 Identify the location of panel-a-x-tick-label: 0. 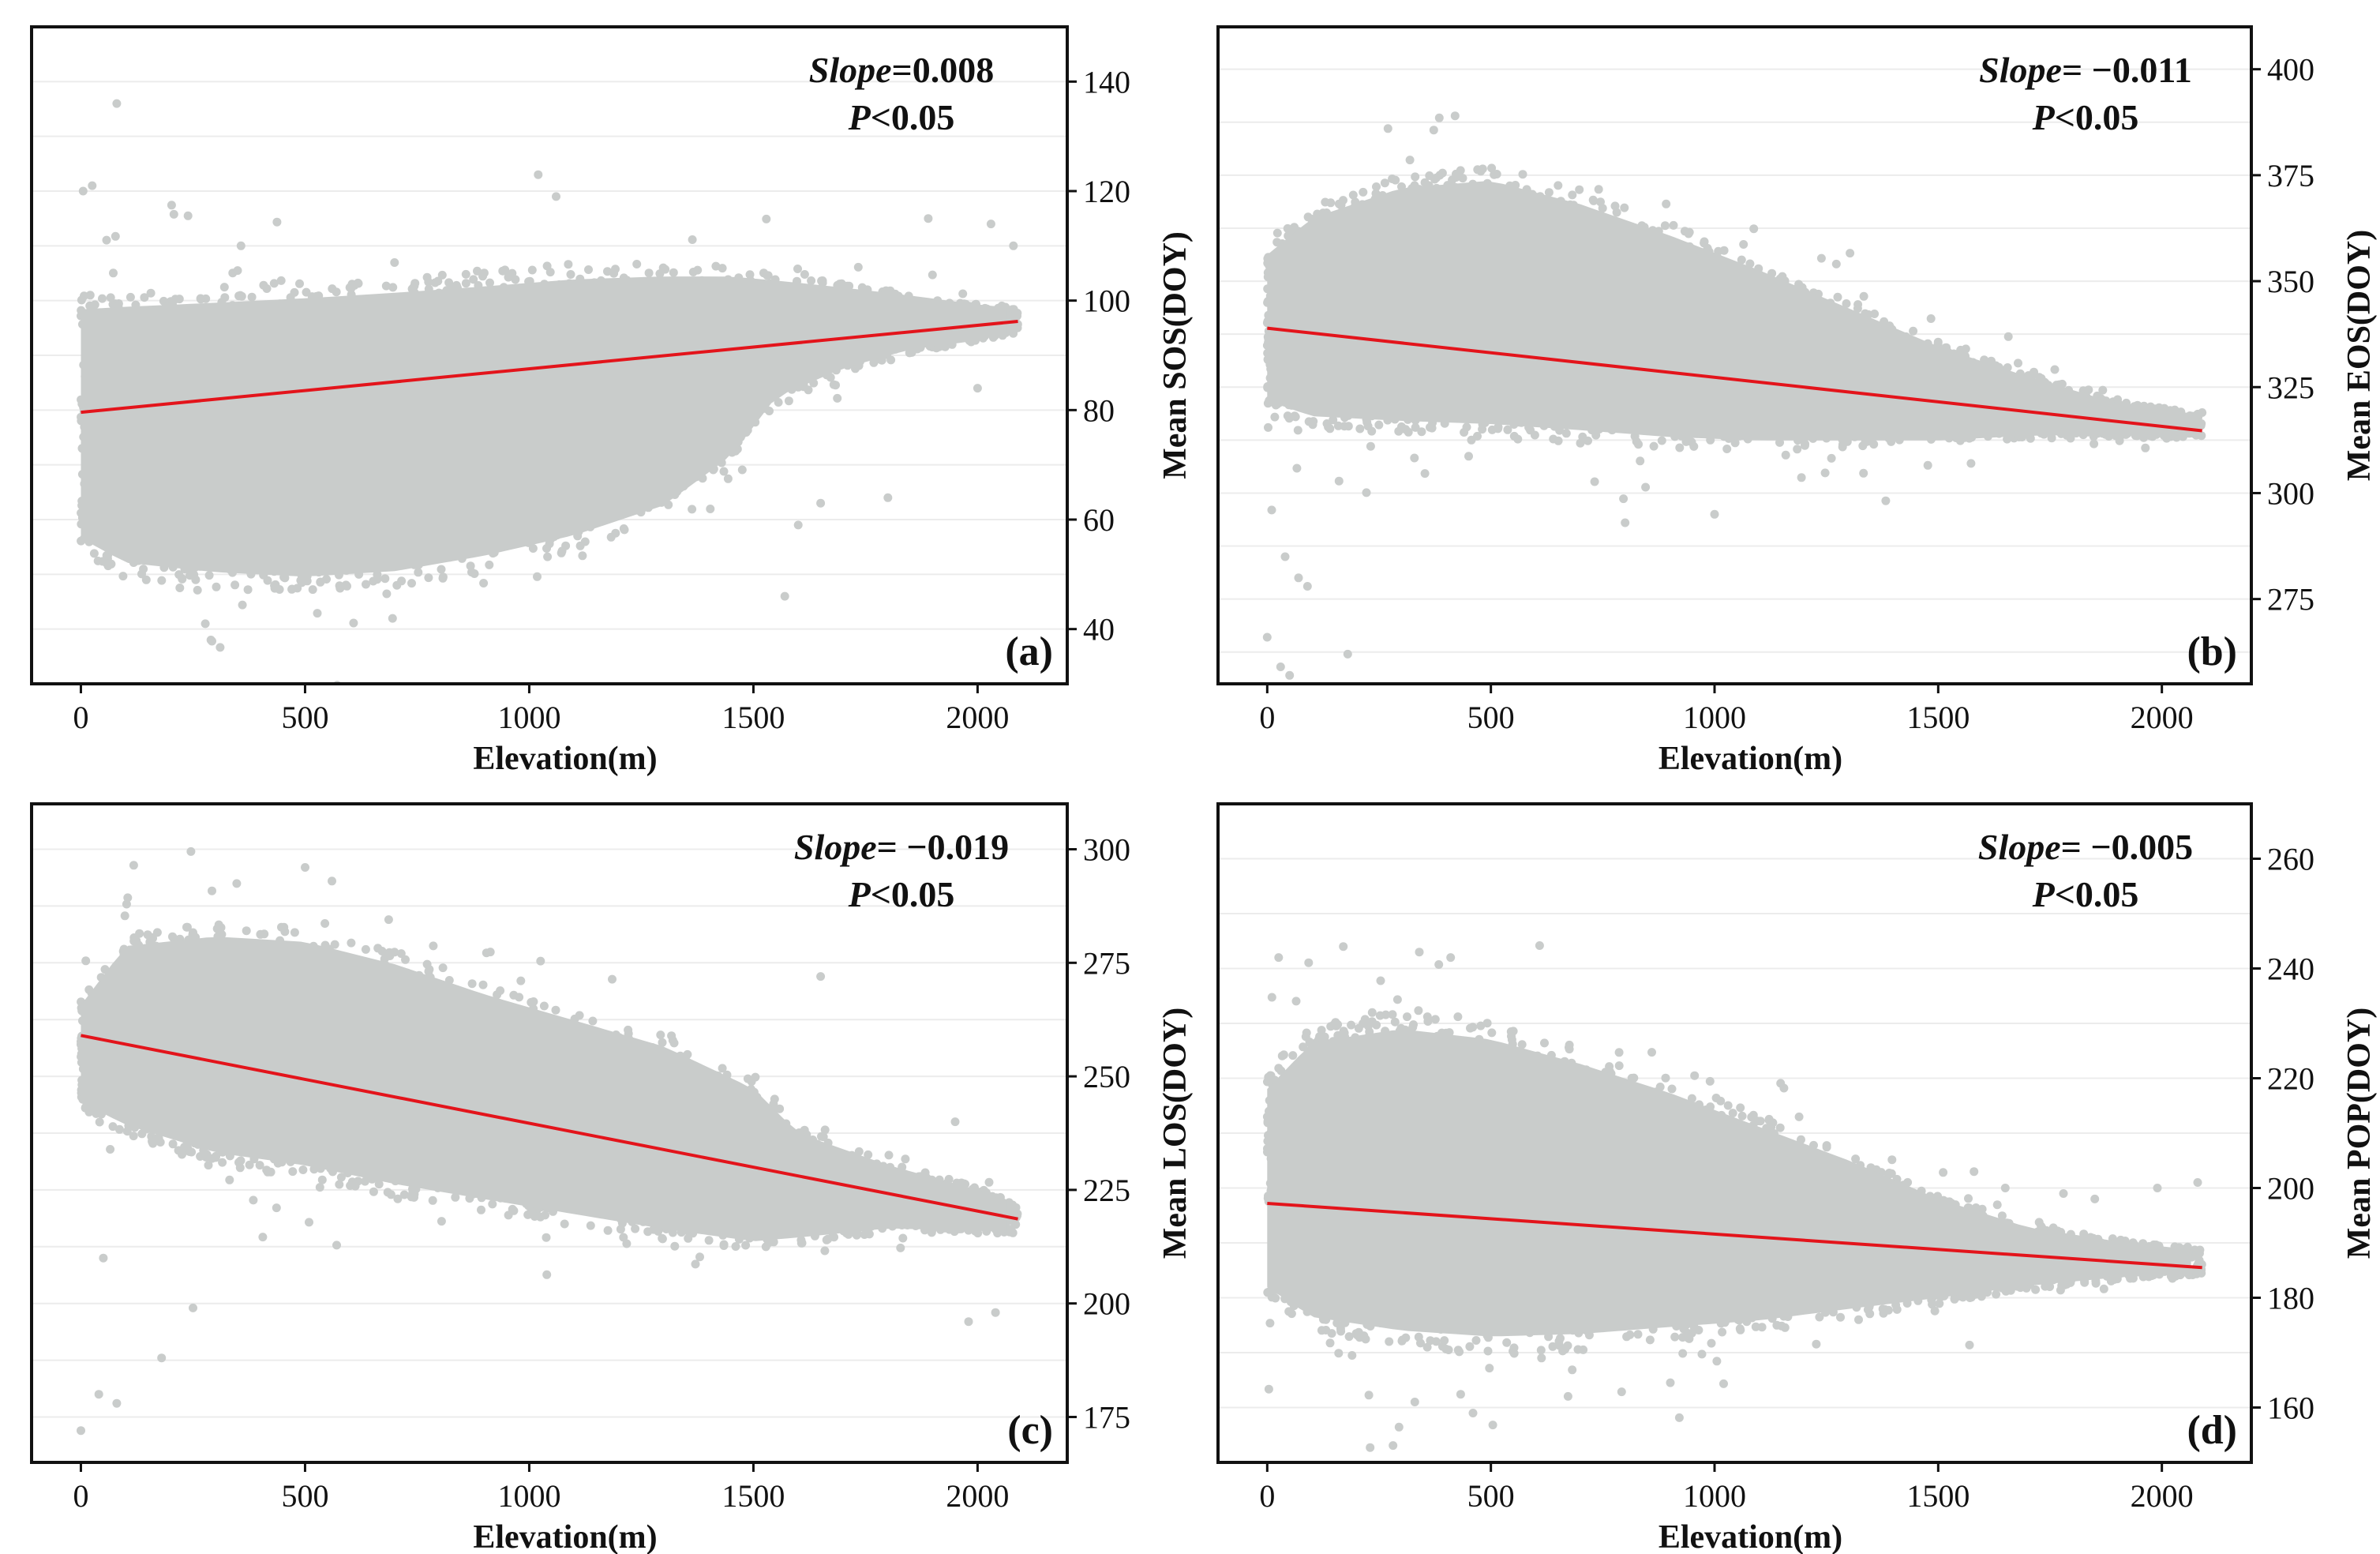
(80, 717).